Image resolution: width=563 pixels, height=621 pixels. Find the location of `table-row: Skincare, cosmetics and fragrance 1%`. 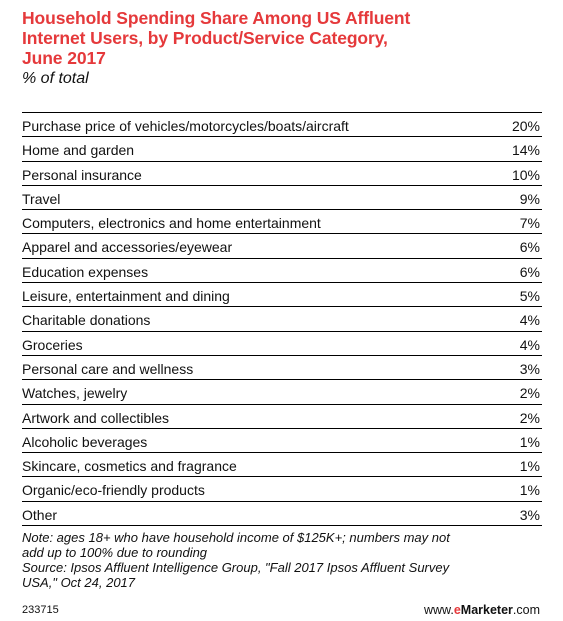

table-row: Skincare, cosmetics and fragrance 1% is located at coordinates (282, 465).